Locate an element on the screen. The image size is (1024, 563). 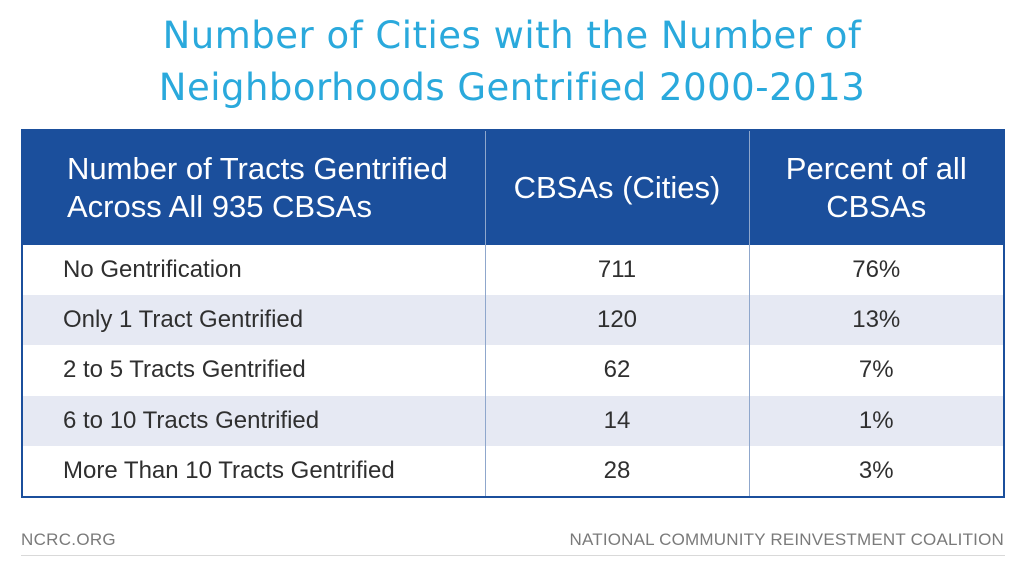
row-percent-value: 76% is located at coordinates (875, 270).